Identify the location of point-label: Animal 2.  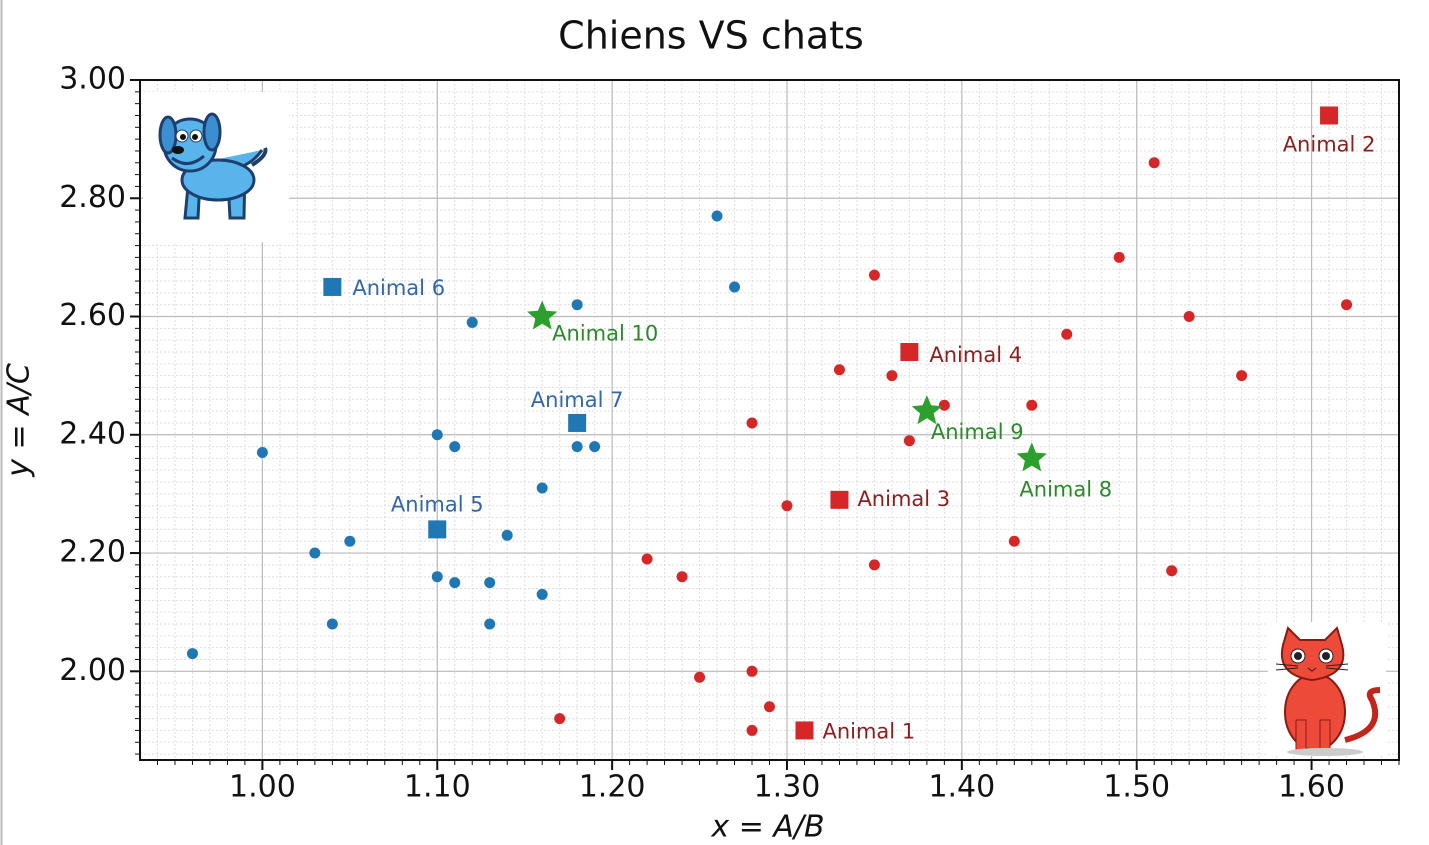
(1329, 144).